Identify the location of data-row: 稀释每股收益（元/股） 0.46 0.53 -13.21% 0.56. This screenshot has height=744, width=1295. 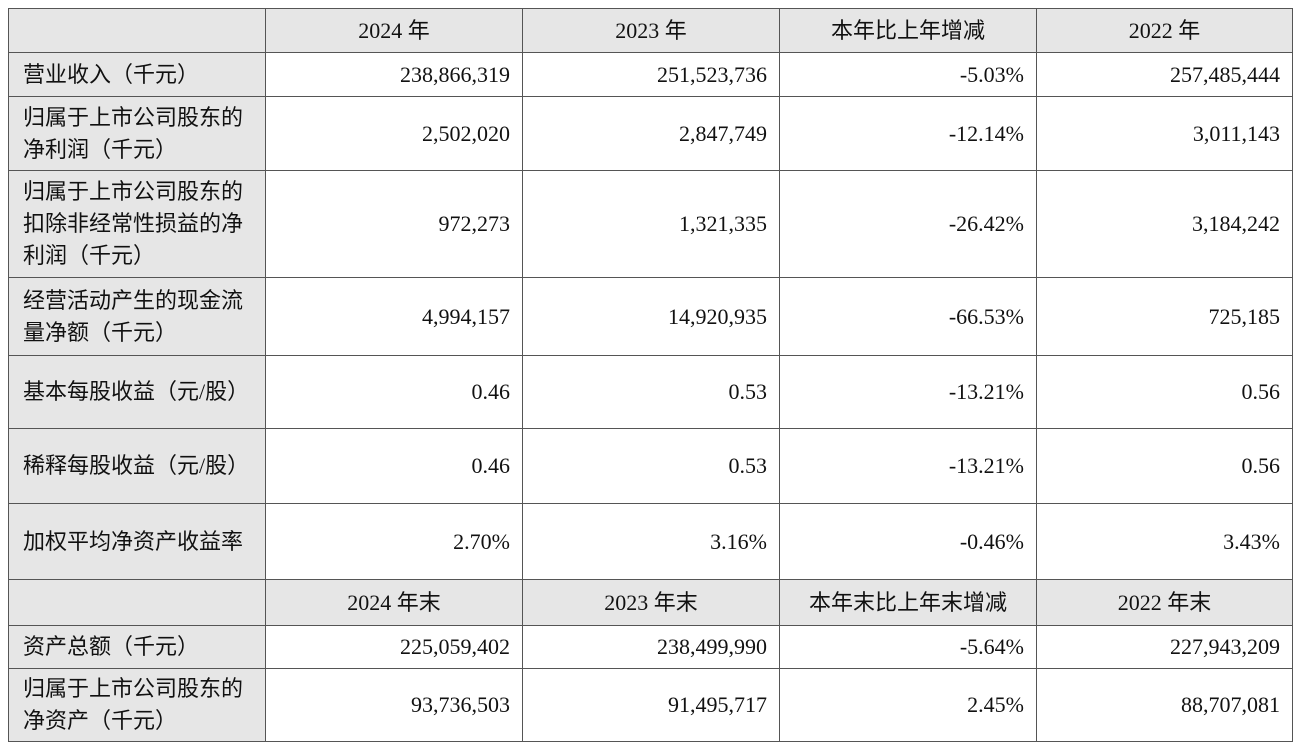
(650, 466).